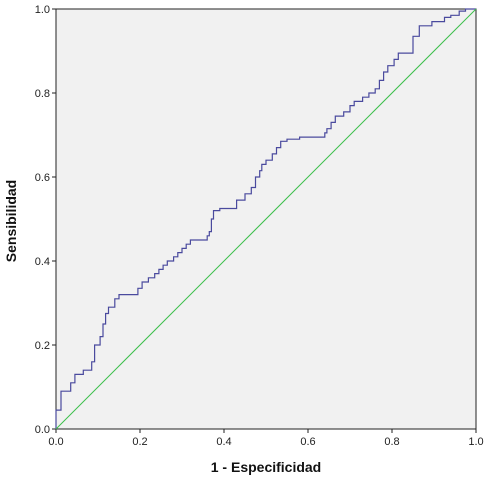  I want to click on y-tick-label: 0.6, so click(42, 178).